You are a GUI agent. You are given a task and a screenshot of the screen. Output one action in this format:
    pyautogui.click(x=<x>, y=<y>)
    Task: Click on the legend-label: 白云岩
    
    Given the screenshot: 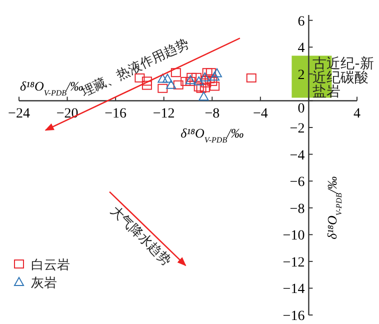 What is the action you would take?
    pyautogui.click(x=50, y=265)
    